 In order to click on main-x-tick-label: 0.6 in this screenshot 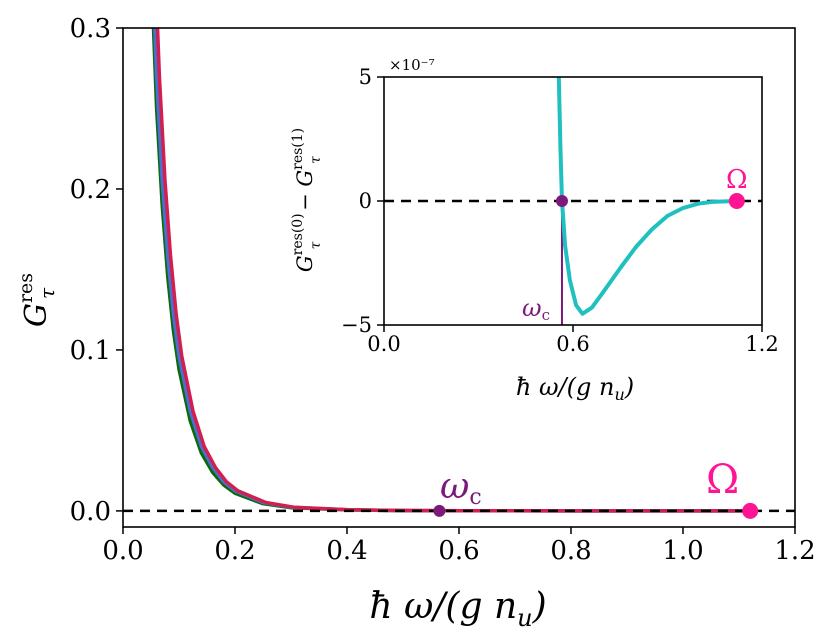, I will do `click(458, 551)`.